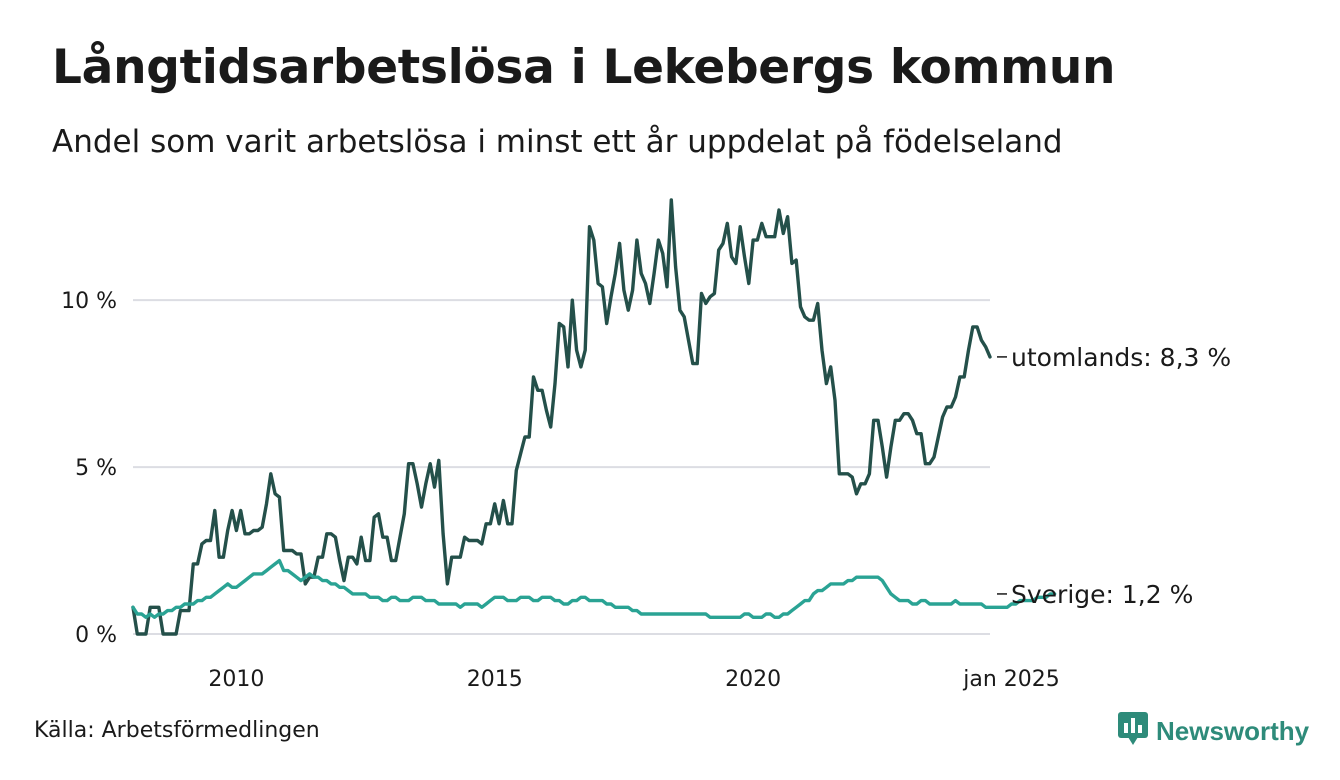 The width and height of the screenshot is (1340, 780). Describe the element at coordinates (1011, 679) in the screenshot. I see `x-tick-label: jan 2025` at that location.